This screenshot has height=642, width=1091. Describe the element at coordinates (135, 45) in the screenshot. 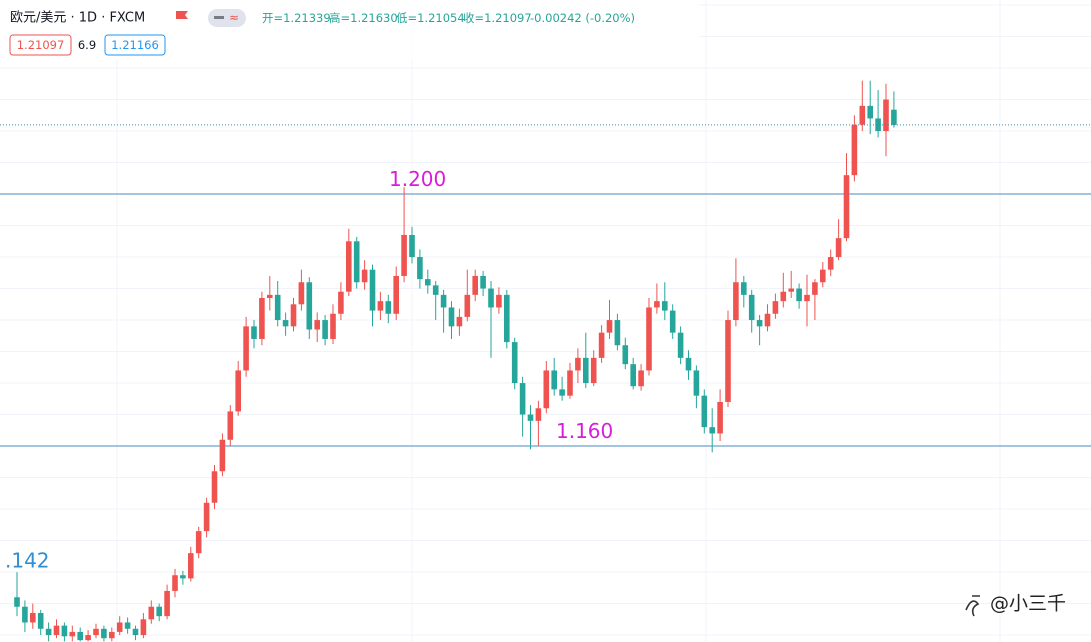

I see `price-badge: 1.21166` at that location.